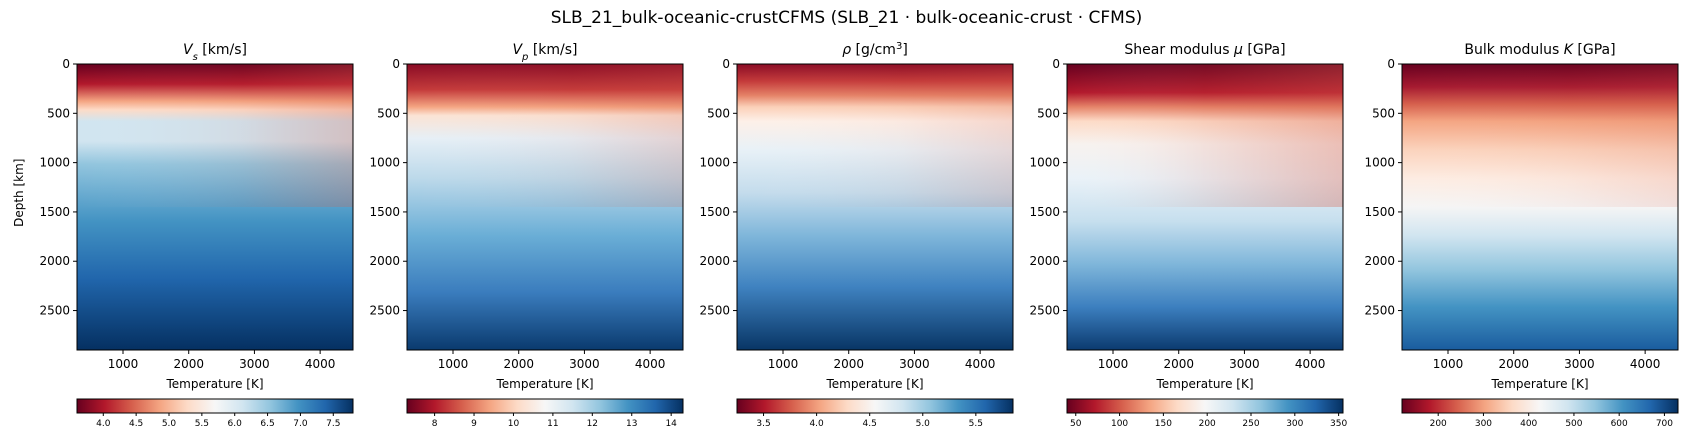 The image size is (1693, 446). Describe the element at coordinates (1528, 424) in the screenshot. I see `colorbar-tick-label: 400` at that location.